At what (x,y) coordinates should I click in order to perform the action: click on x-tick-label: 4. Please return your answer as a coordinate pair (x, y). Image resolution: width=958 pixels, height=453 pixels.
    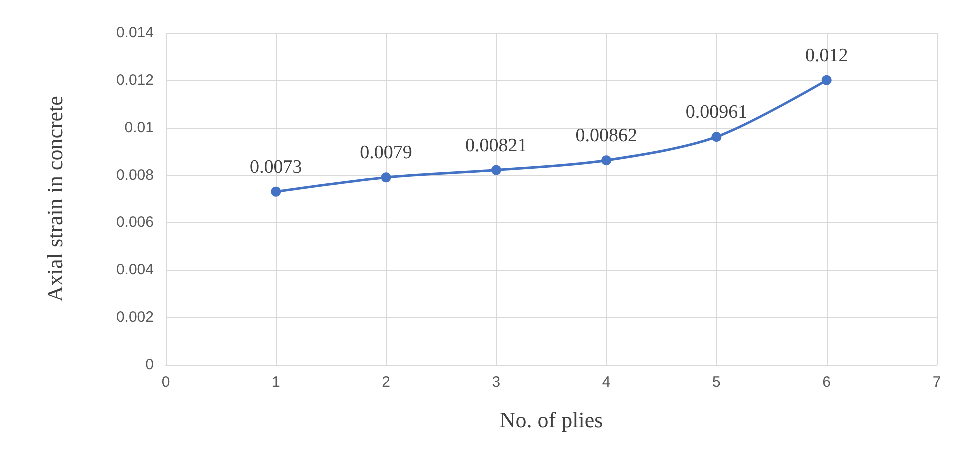
    Looking at the image, I should click on (606, 382).